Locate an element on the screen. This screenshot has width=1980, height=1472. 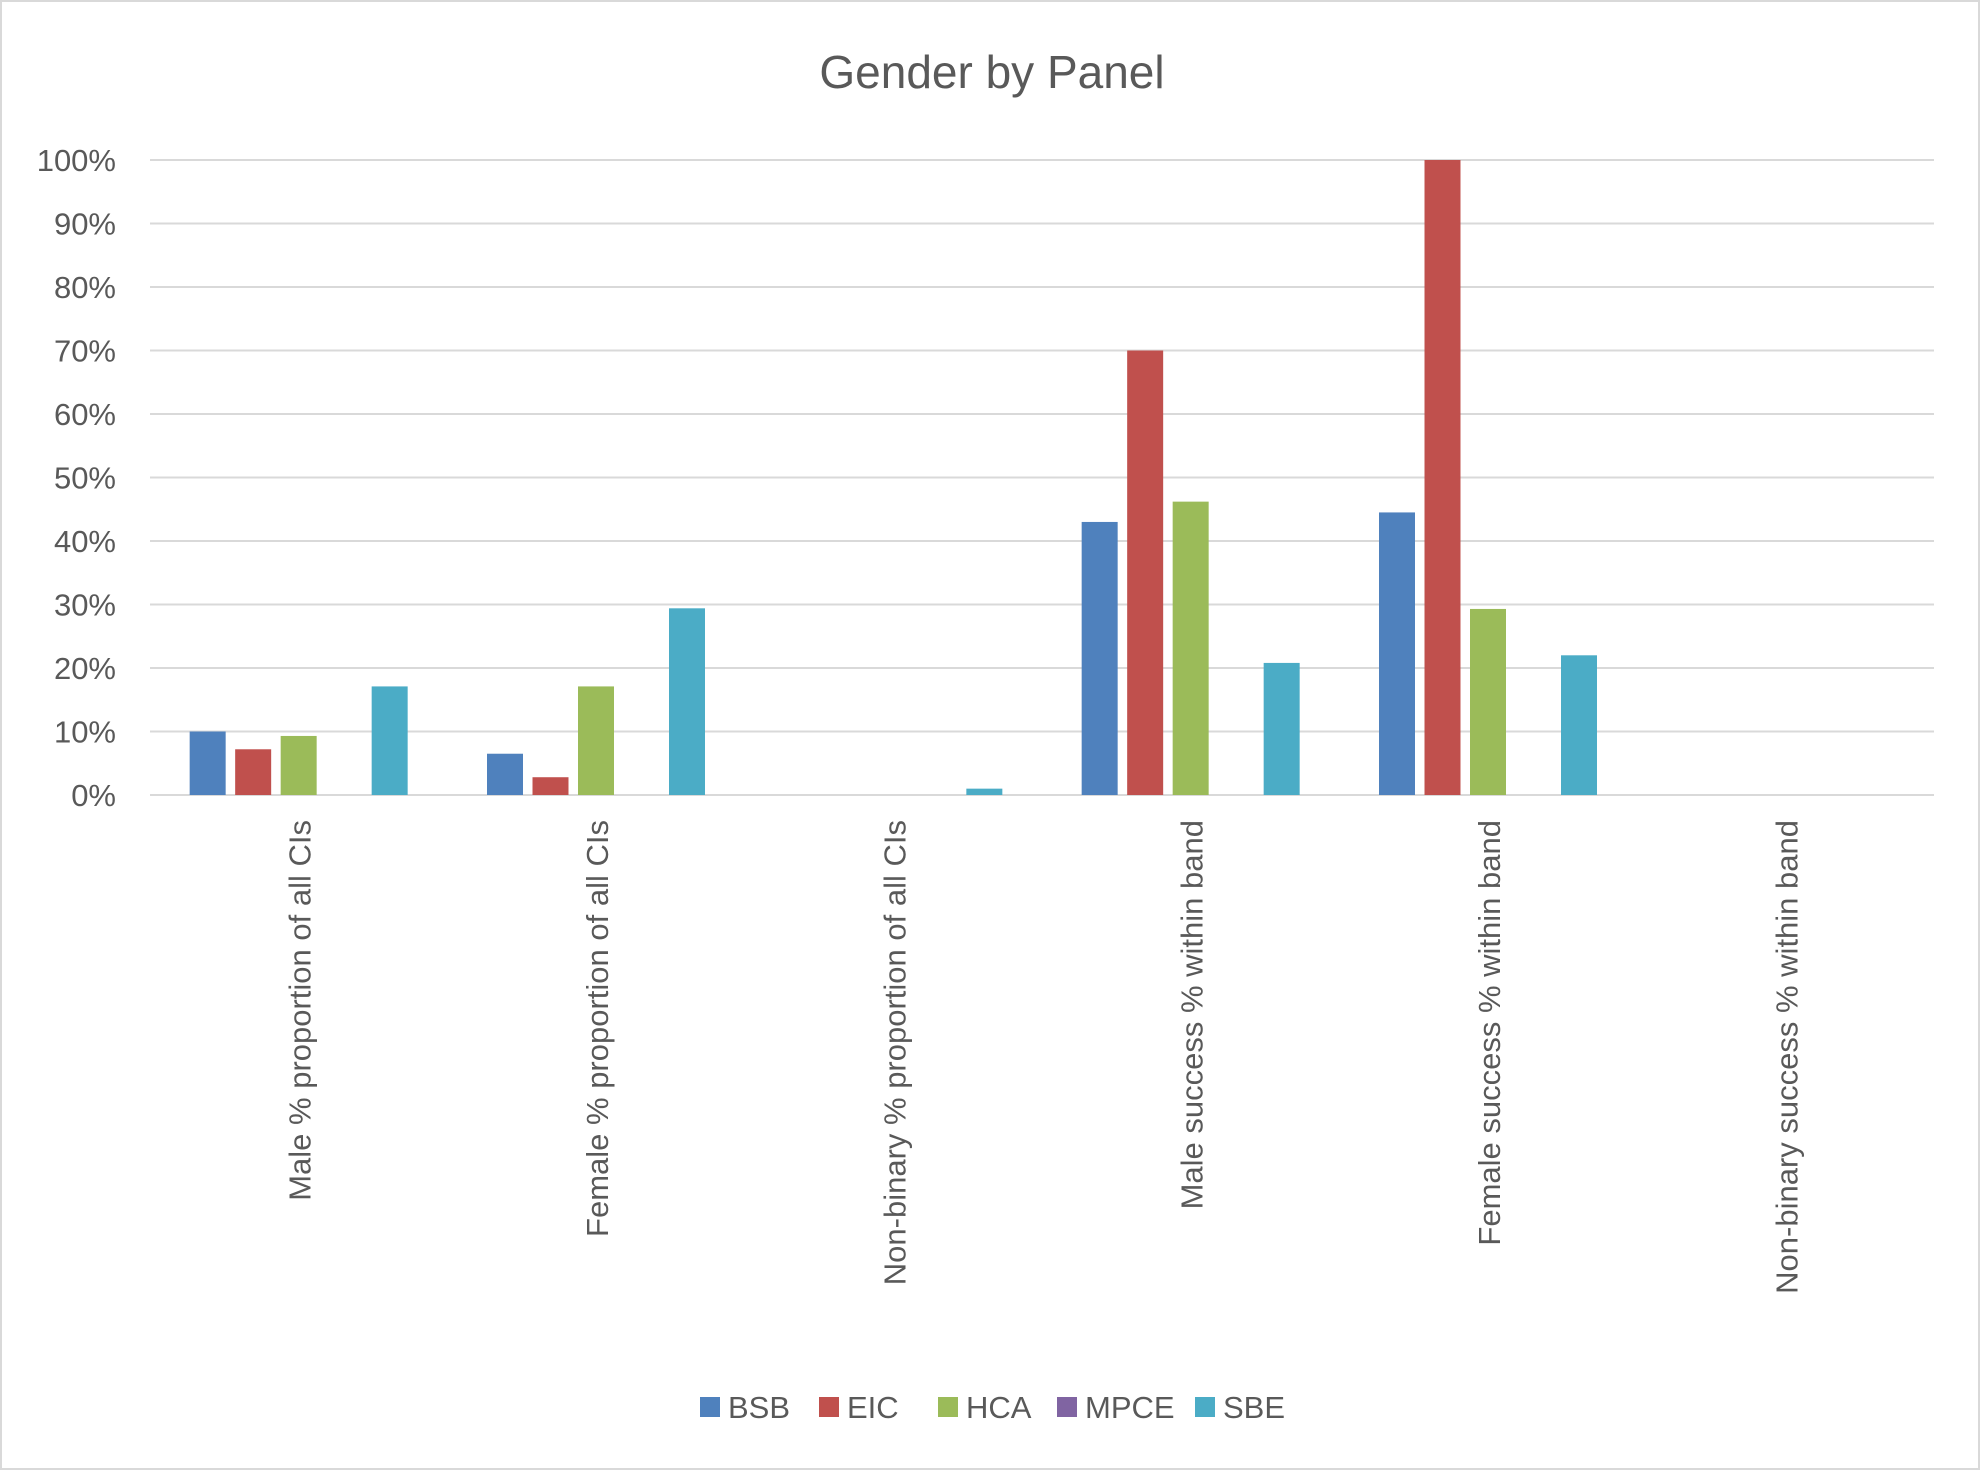
y-tick-label: 70% is located at coordinates (85, 351).